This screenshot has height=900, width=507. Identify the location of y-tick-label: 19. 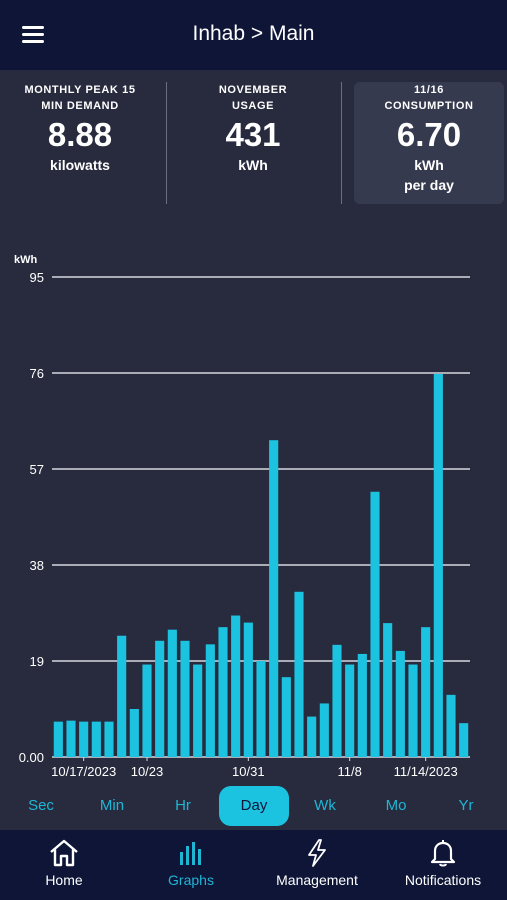
(37, 661).